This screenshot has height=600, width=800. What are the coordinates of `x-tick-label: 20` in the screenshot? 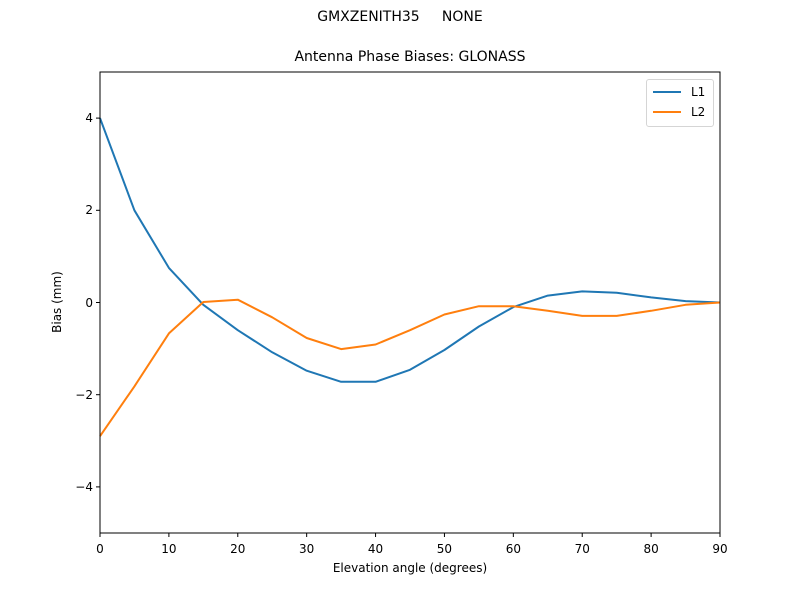 It's located at (238, 549).